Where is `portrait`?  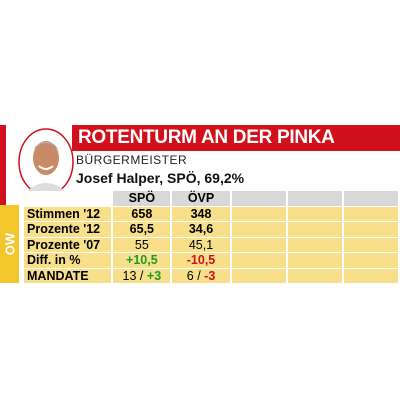
portrait is located at coordinates (46, 162).